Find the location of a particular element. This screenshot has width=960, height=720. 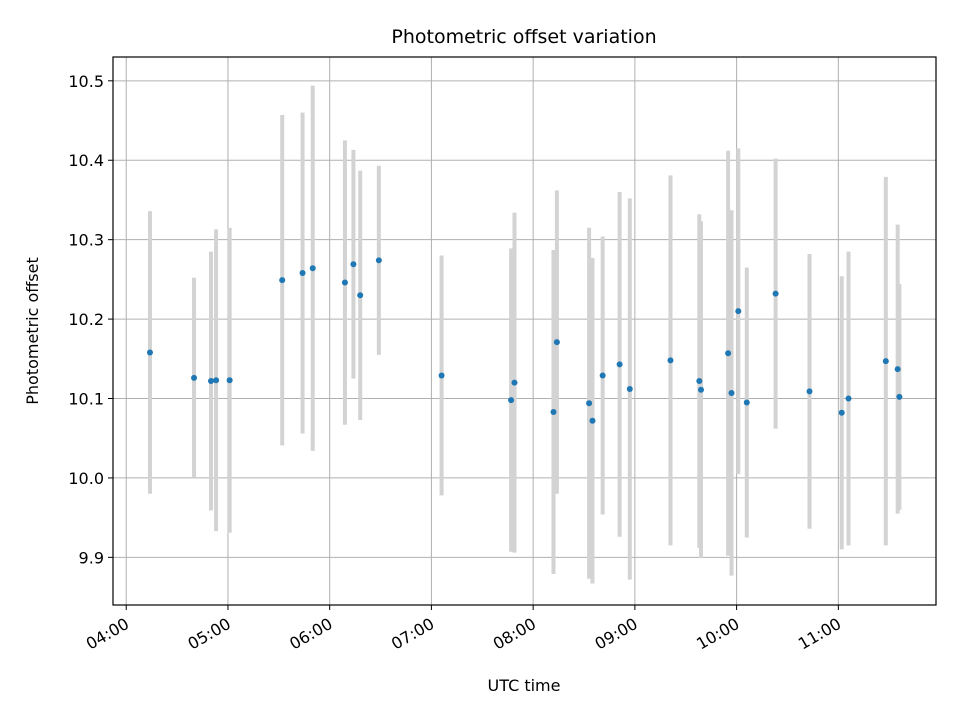

x-tick-label: 06:00 is located at coordinates (310, 634).